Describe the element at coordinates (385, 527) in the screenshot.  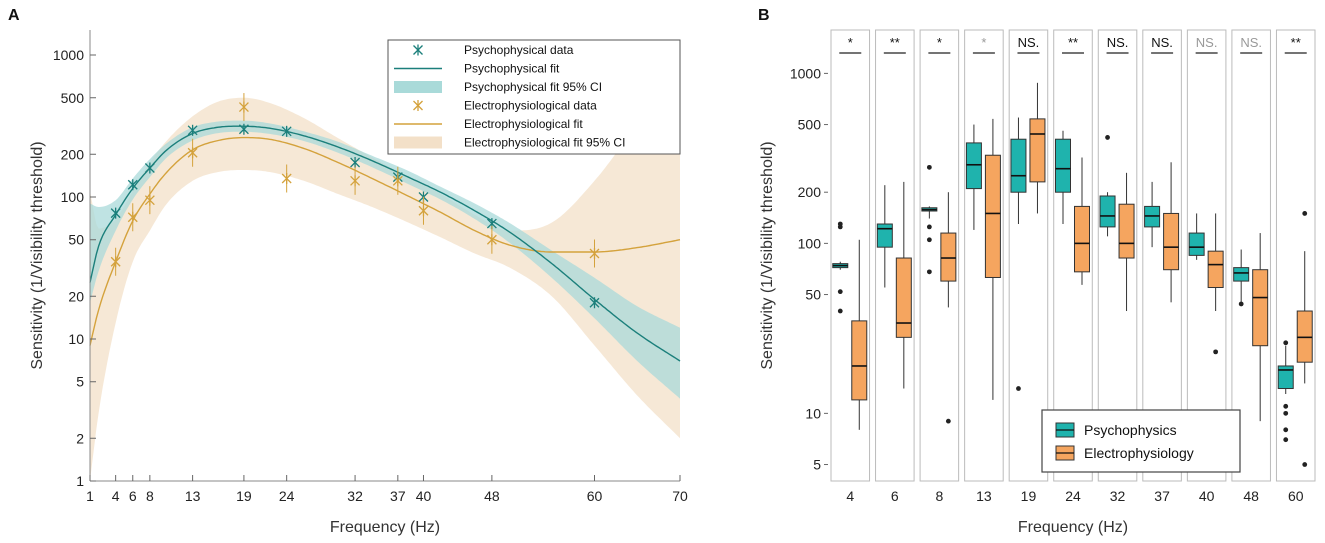
I see `panel-a-x-axis-title: Frequency (Hz)` at that location.